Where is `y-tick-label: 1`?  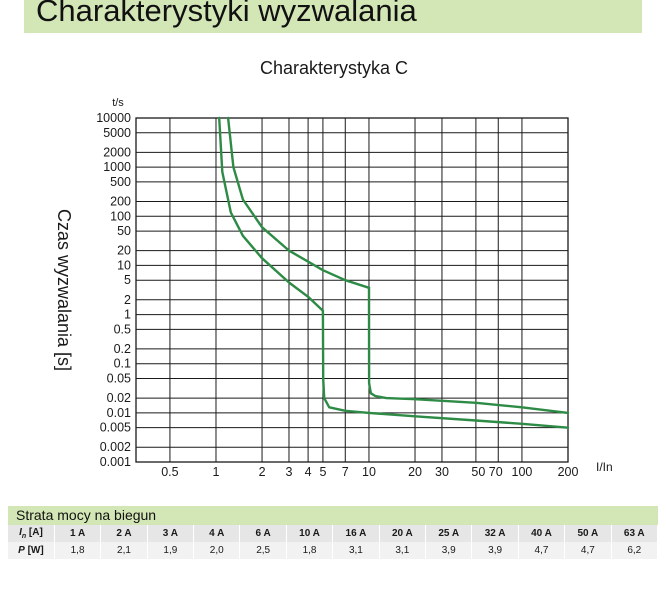
y-tick-label: 1 is located at coordinates (127, 315).